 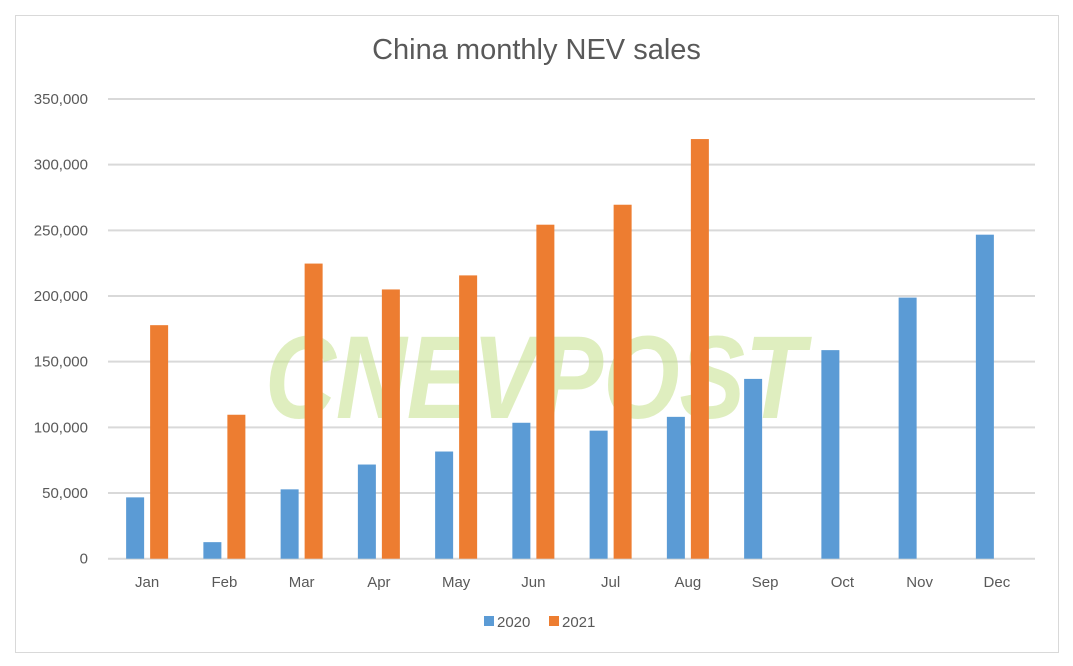 What do you see at coordinates (159, 442) in the screenshot?
I see `bar-2021-jan` at bounding box center [159, 442].